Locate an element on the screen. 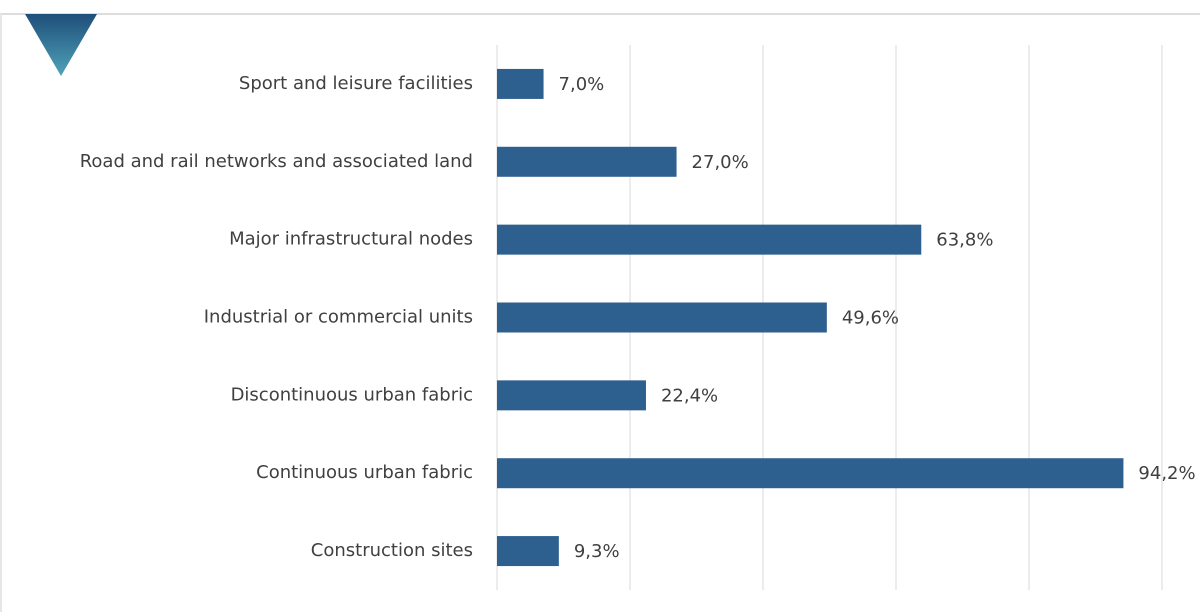  decoration is located at coordinates (61, 45).